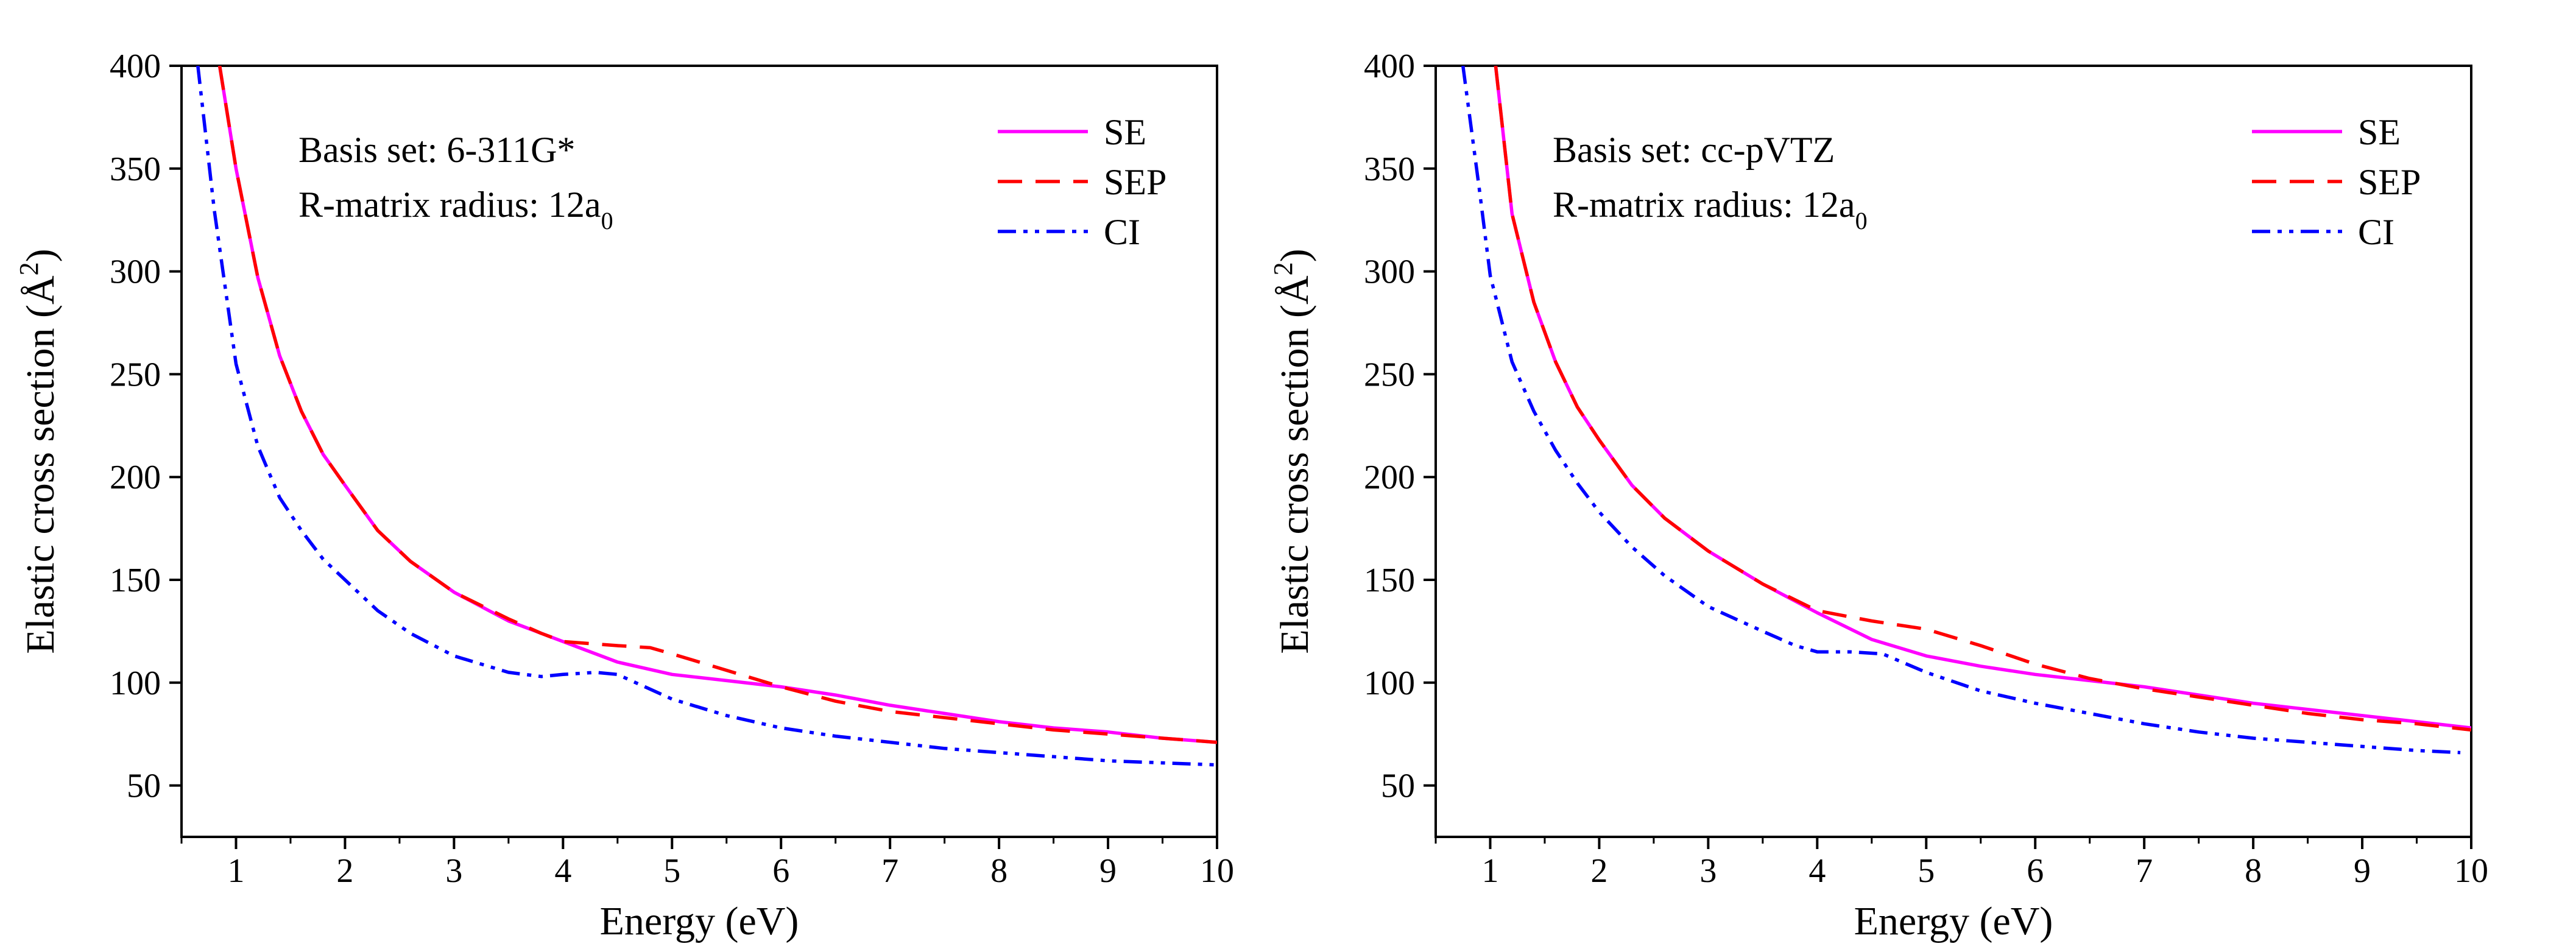  I want to click on basis-set-annotation: Basis set: cc-pVTZ, so click(1694, 150).